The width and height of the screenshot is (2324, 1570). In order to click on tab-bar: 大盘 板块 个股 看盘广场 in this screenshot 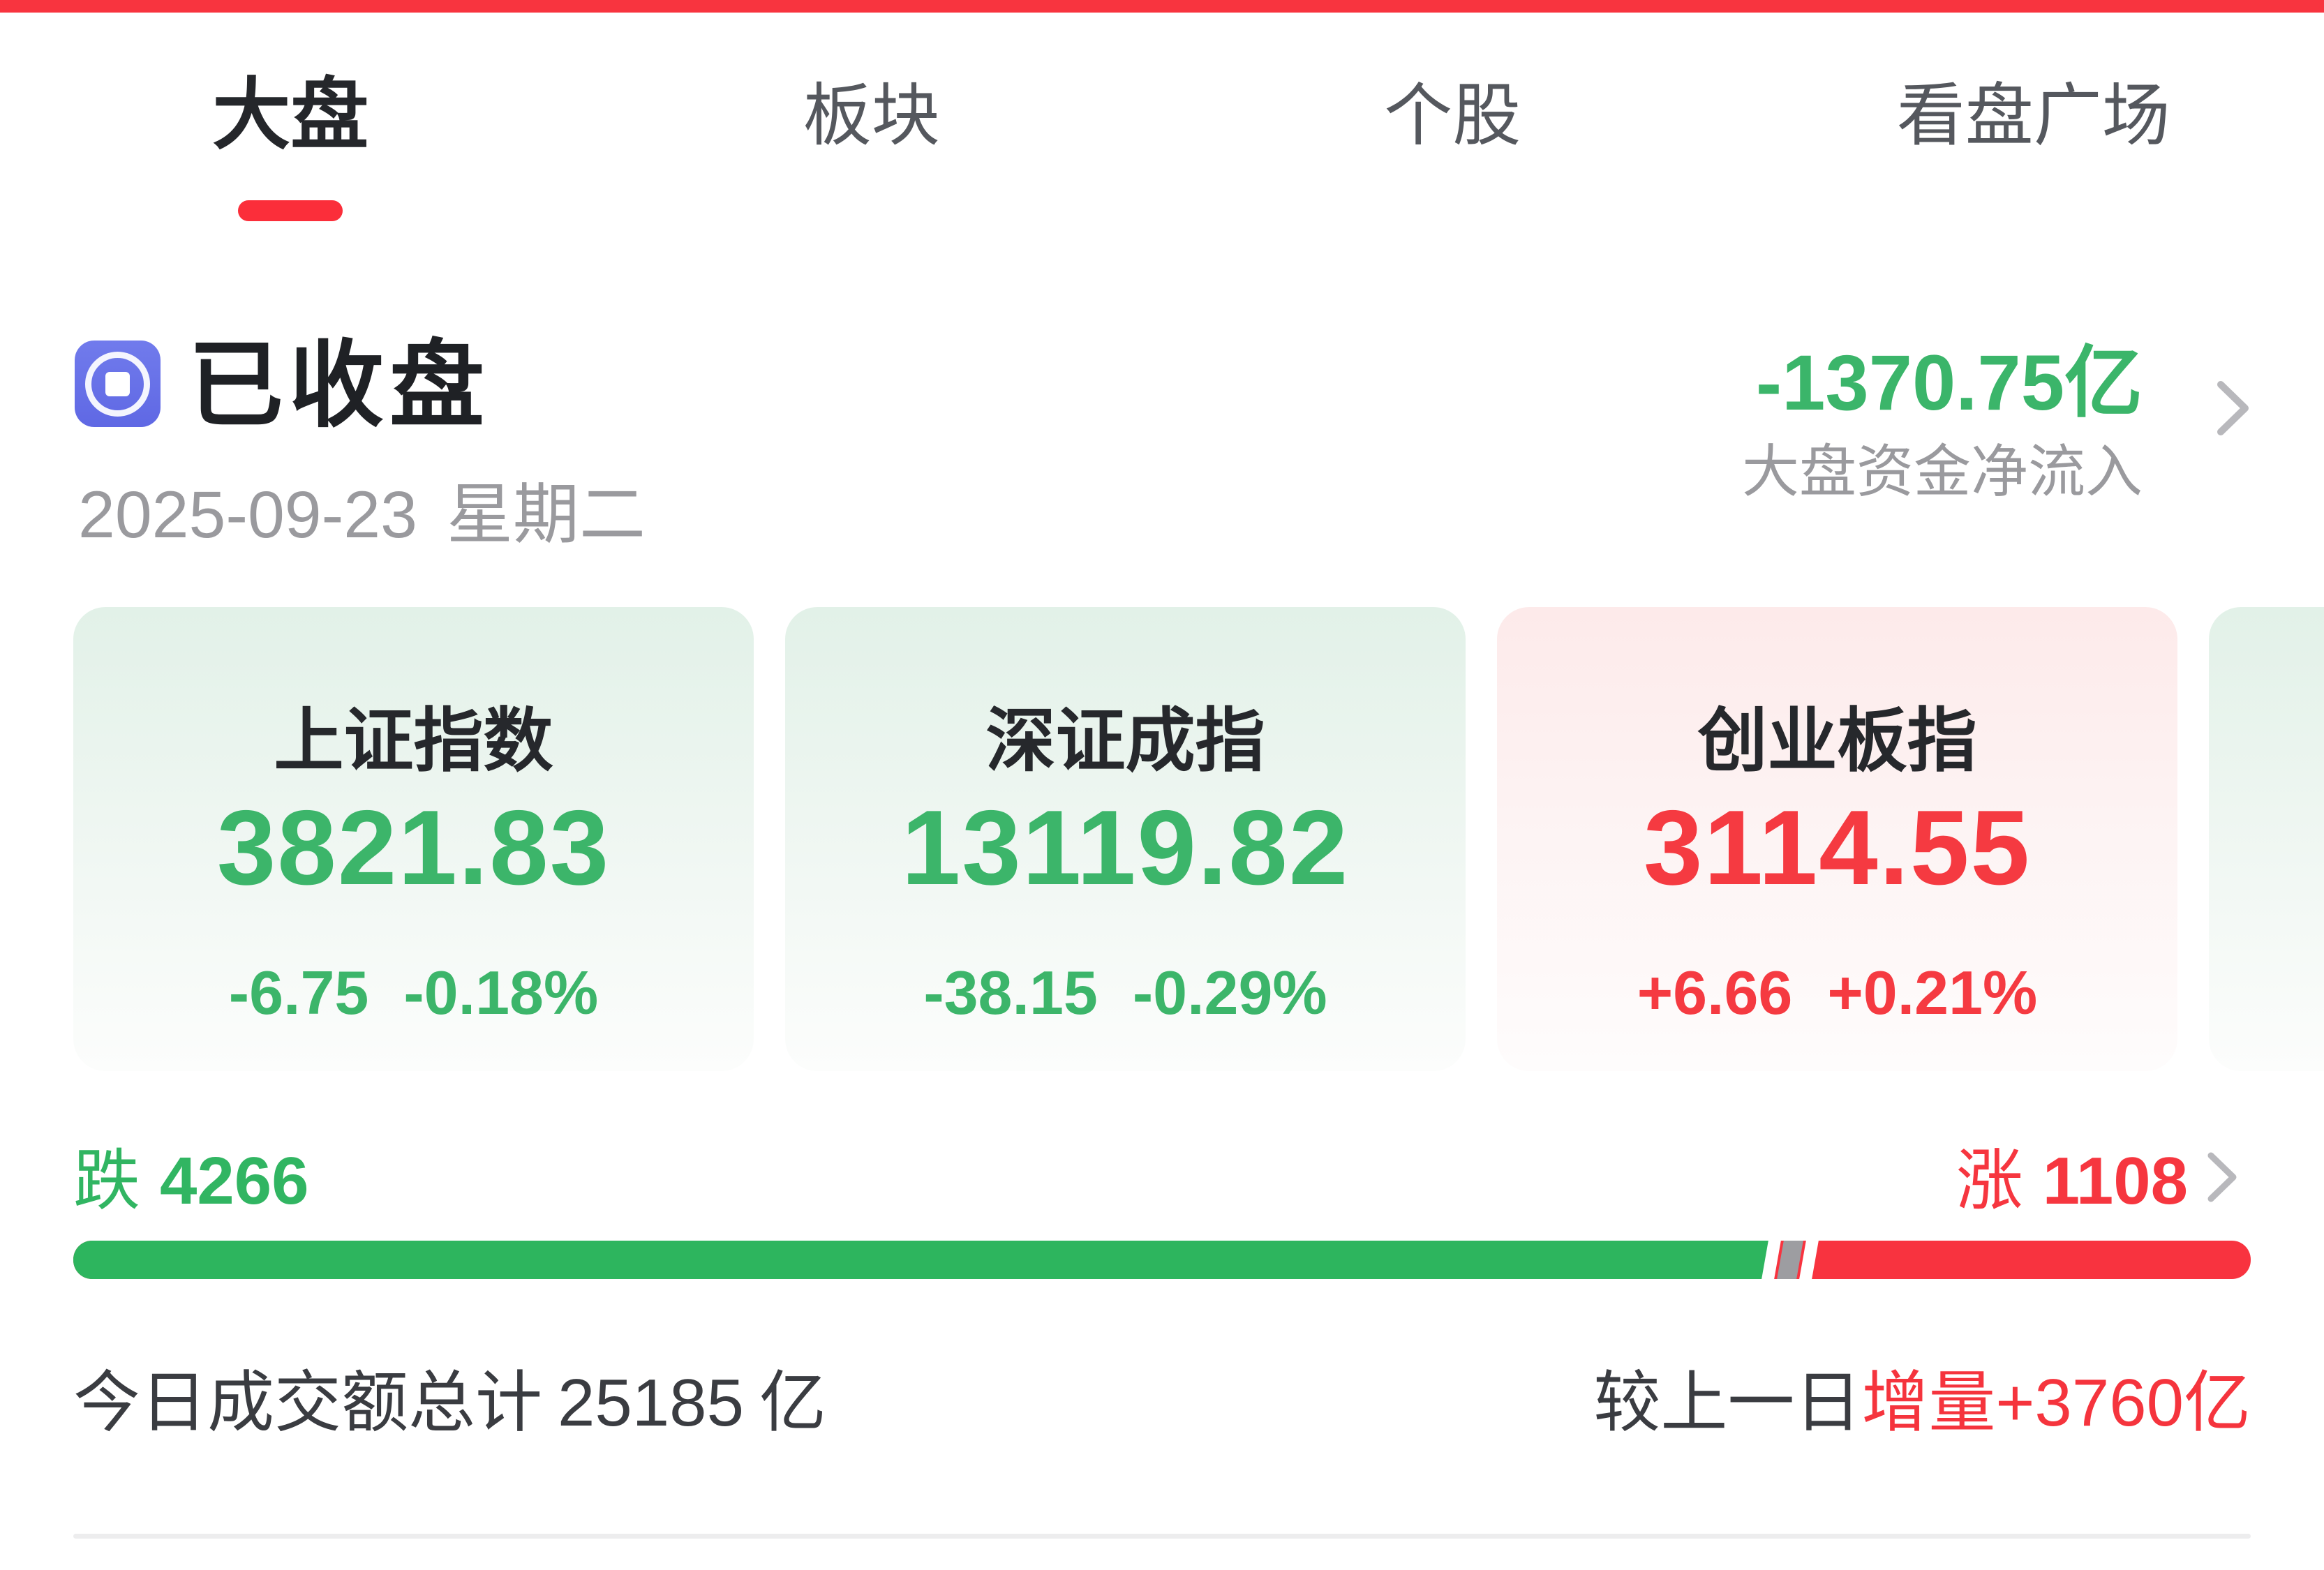, I will do `click(1162, 143)`.